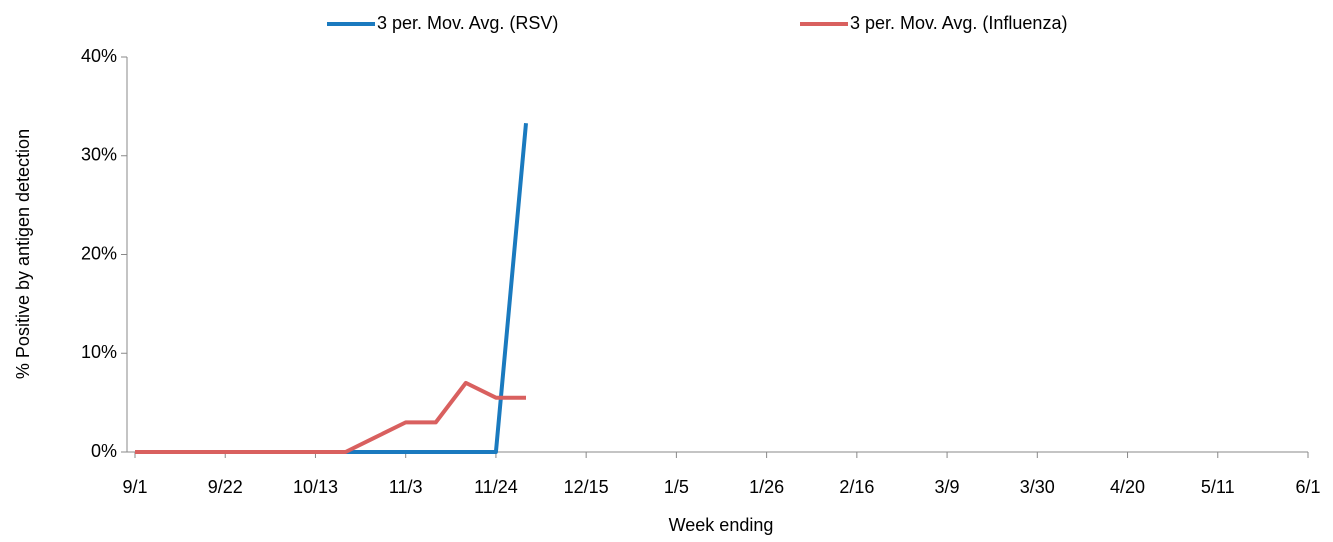  I want to click on x-tick-label: 9/1, so click(134, 487).